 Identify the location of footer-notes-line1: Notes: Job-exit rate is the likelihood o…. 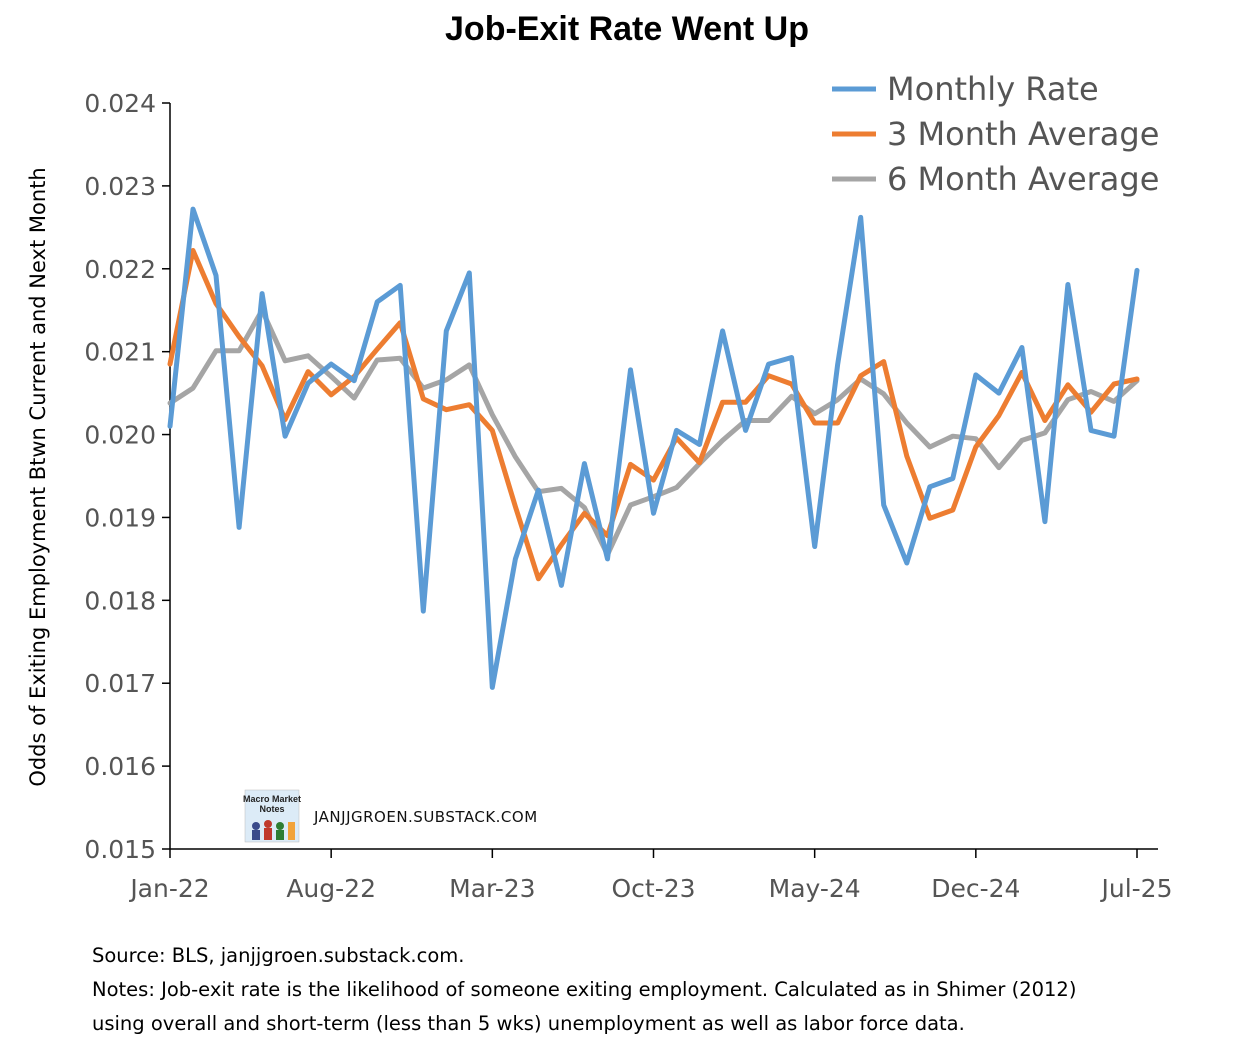
(584, 989).